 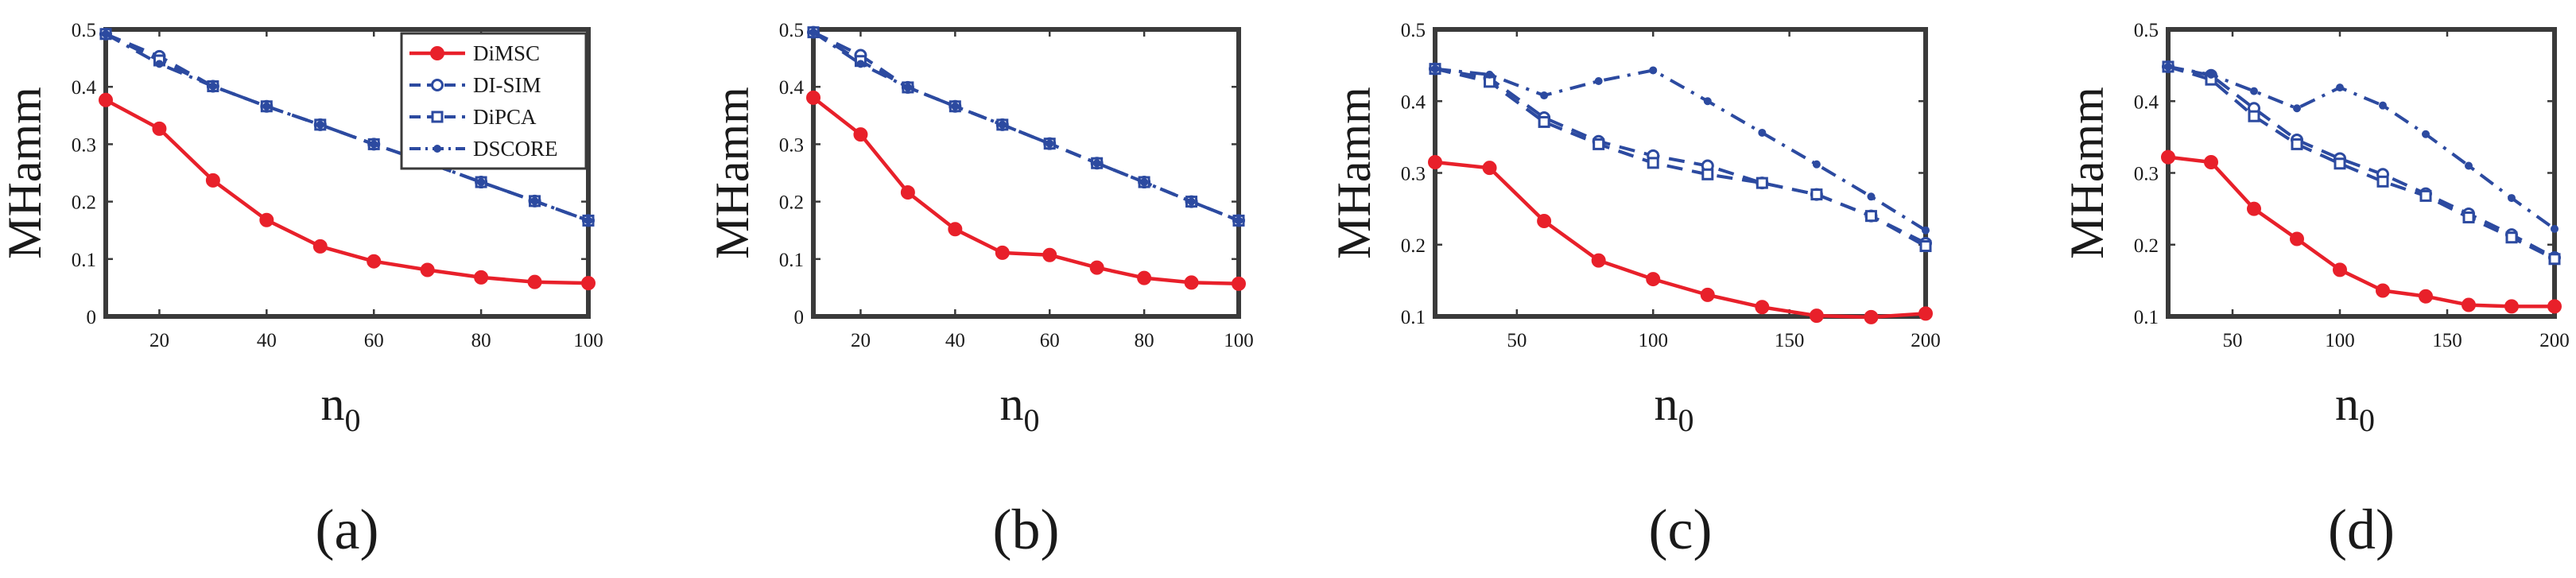 I want to click on legend-entry-label: DSCORE, so click(x=515, y=149).